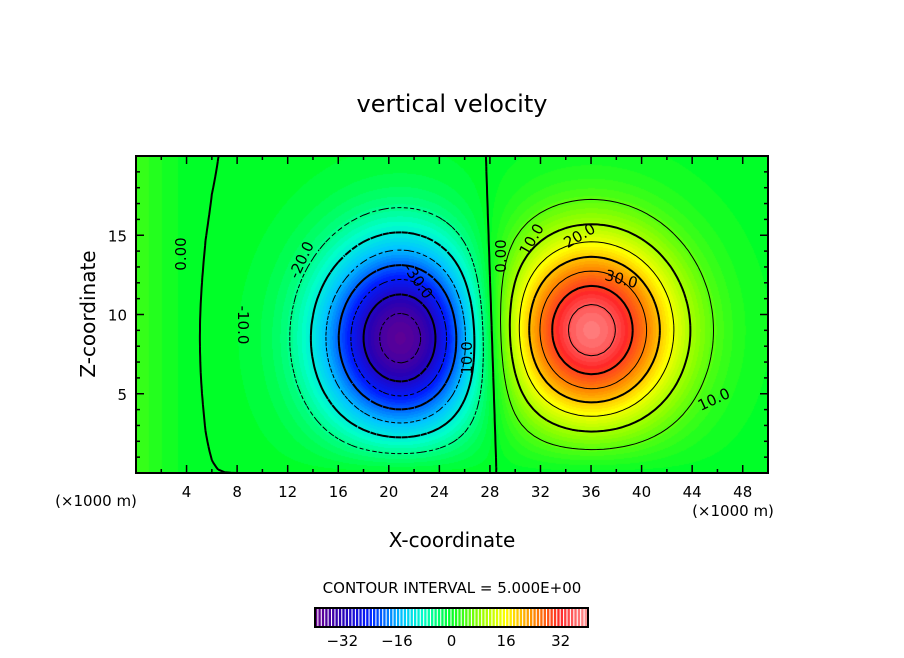 The width and height of the screenshot is (904, 658). What do you see at coordinates (506, 641) in the screenshot?
I see `colorbar-tick-label: 16` at bounding box center [506, 641].